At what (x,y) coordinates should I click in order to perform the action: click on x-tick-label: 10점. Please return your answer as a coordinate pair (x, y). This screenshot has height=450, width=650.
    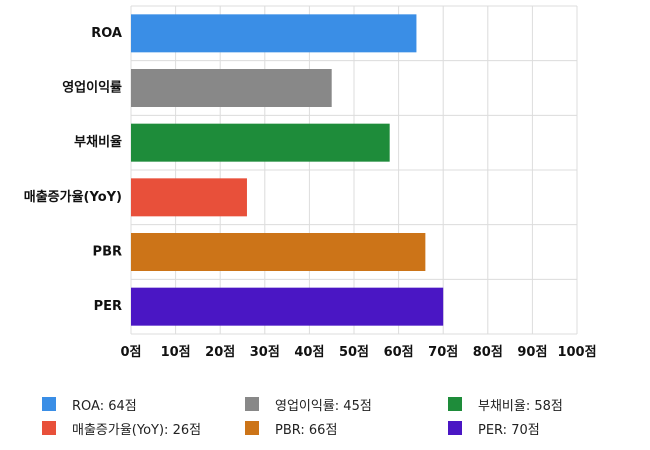
    Looking at the image, I should click on (176, 352).